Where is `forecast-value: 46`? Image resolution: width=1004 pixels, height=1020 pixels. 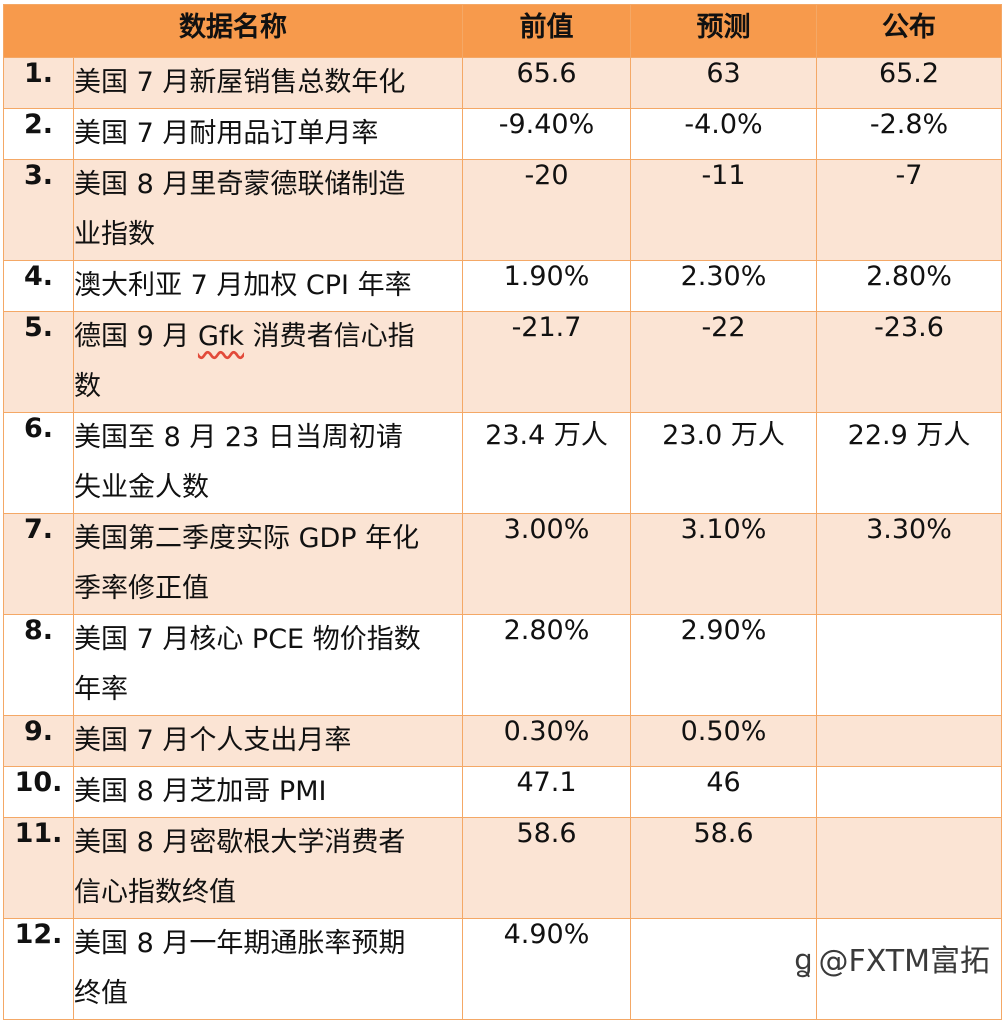 forecast-value: 46 is located at coordinates (723, 792).